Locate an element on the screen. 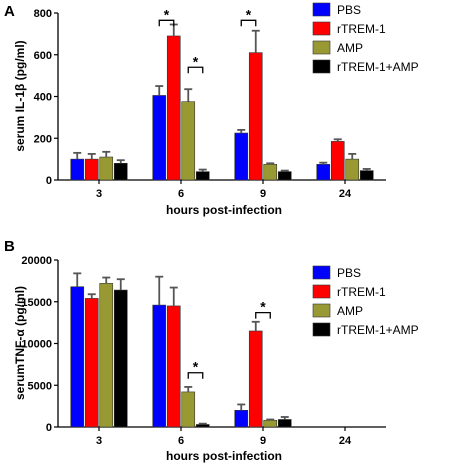 This screenshot has height=467, width=454. x-axis-title-b: hours post-infection is located at coordinates (224, 456).